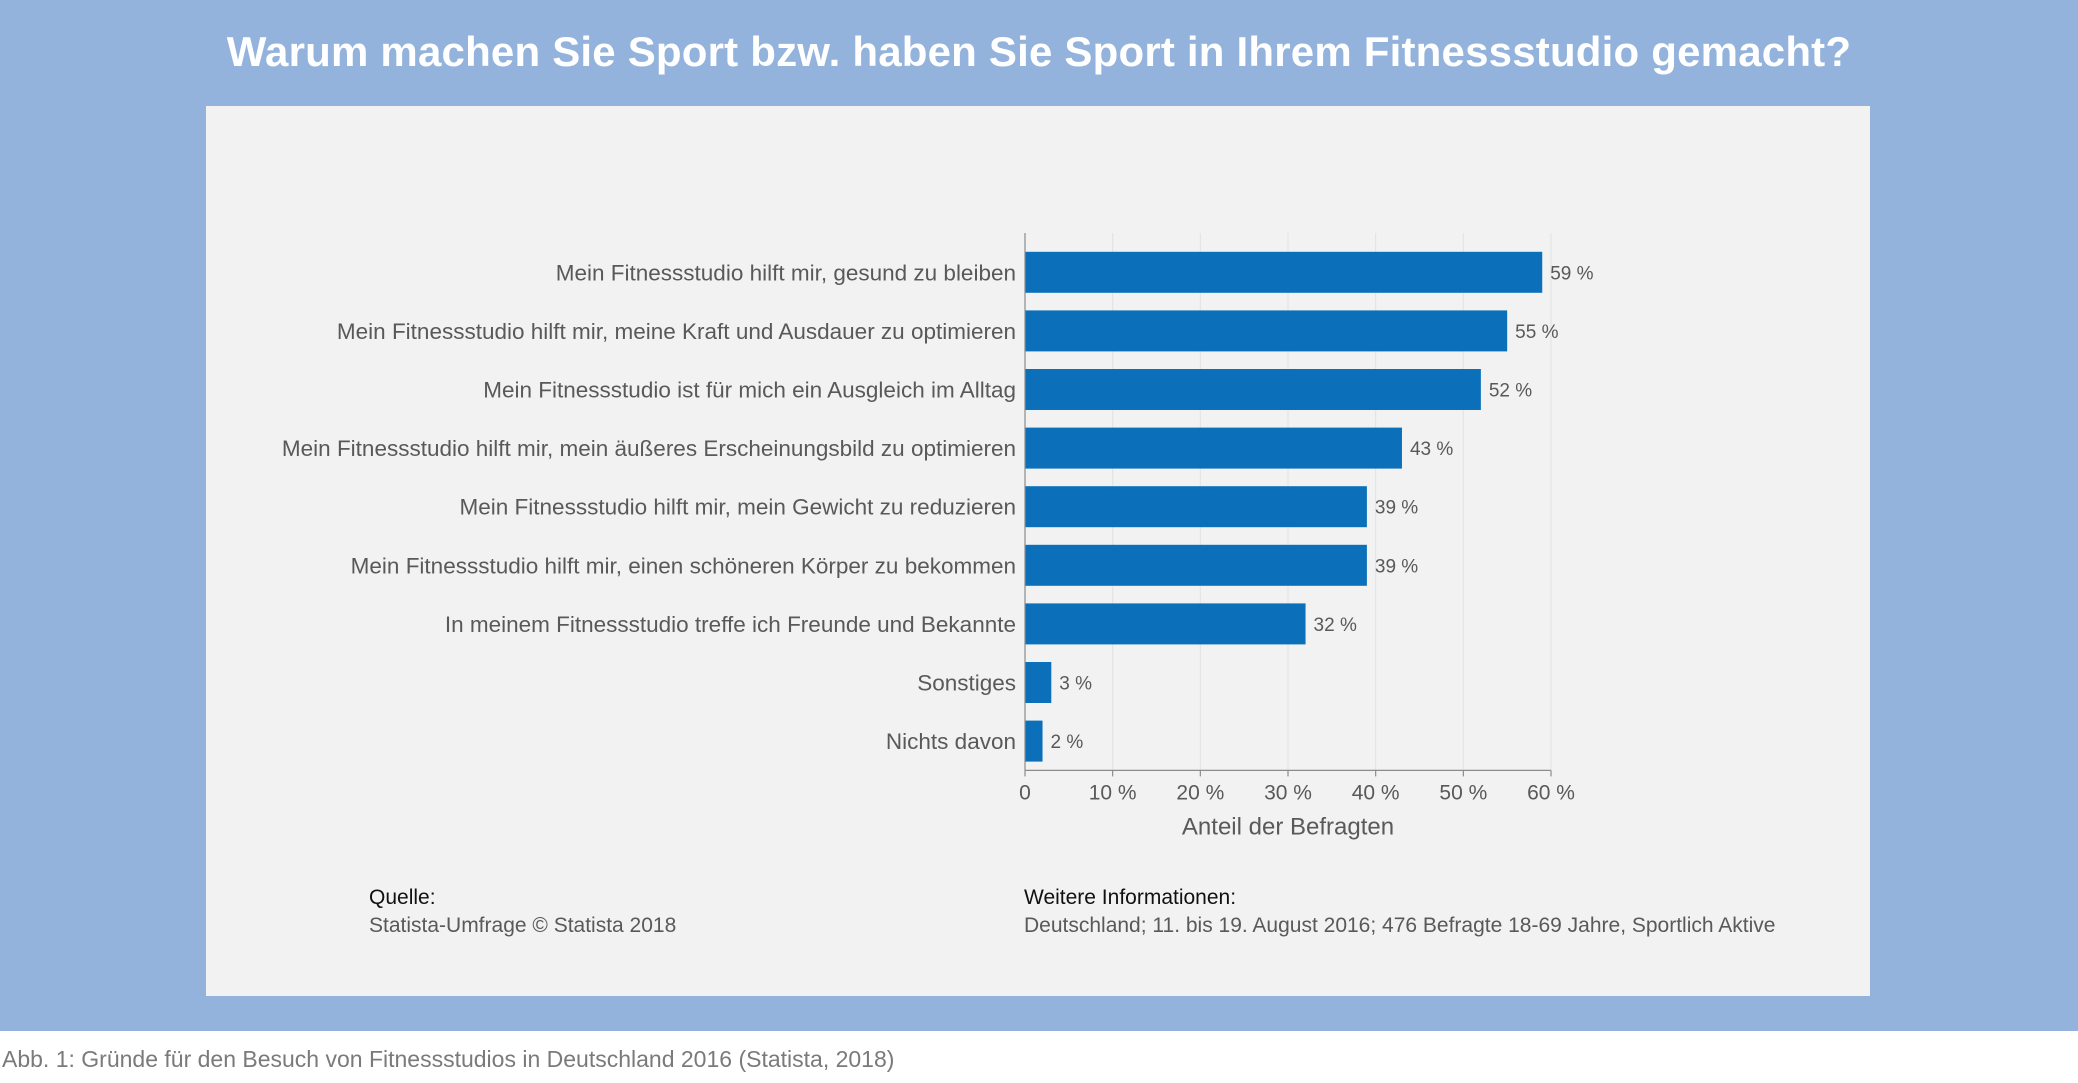 The width and height of the screenshot is (2078, 1083). Describe the element at coordinates (951, 741) in the screenshot. I see `category-label: Nichts davon` at that location.